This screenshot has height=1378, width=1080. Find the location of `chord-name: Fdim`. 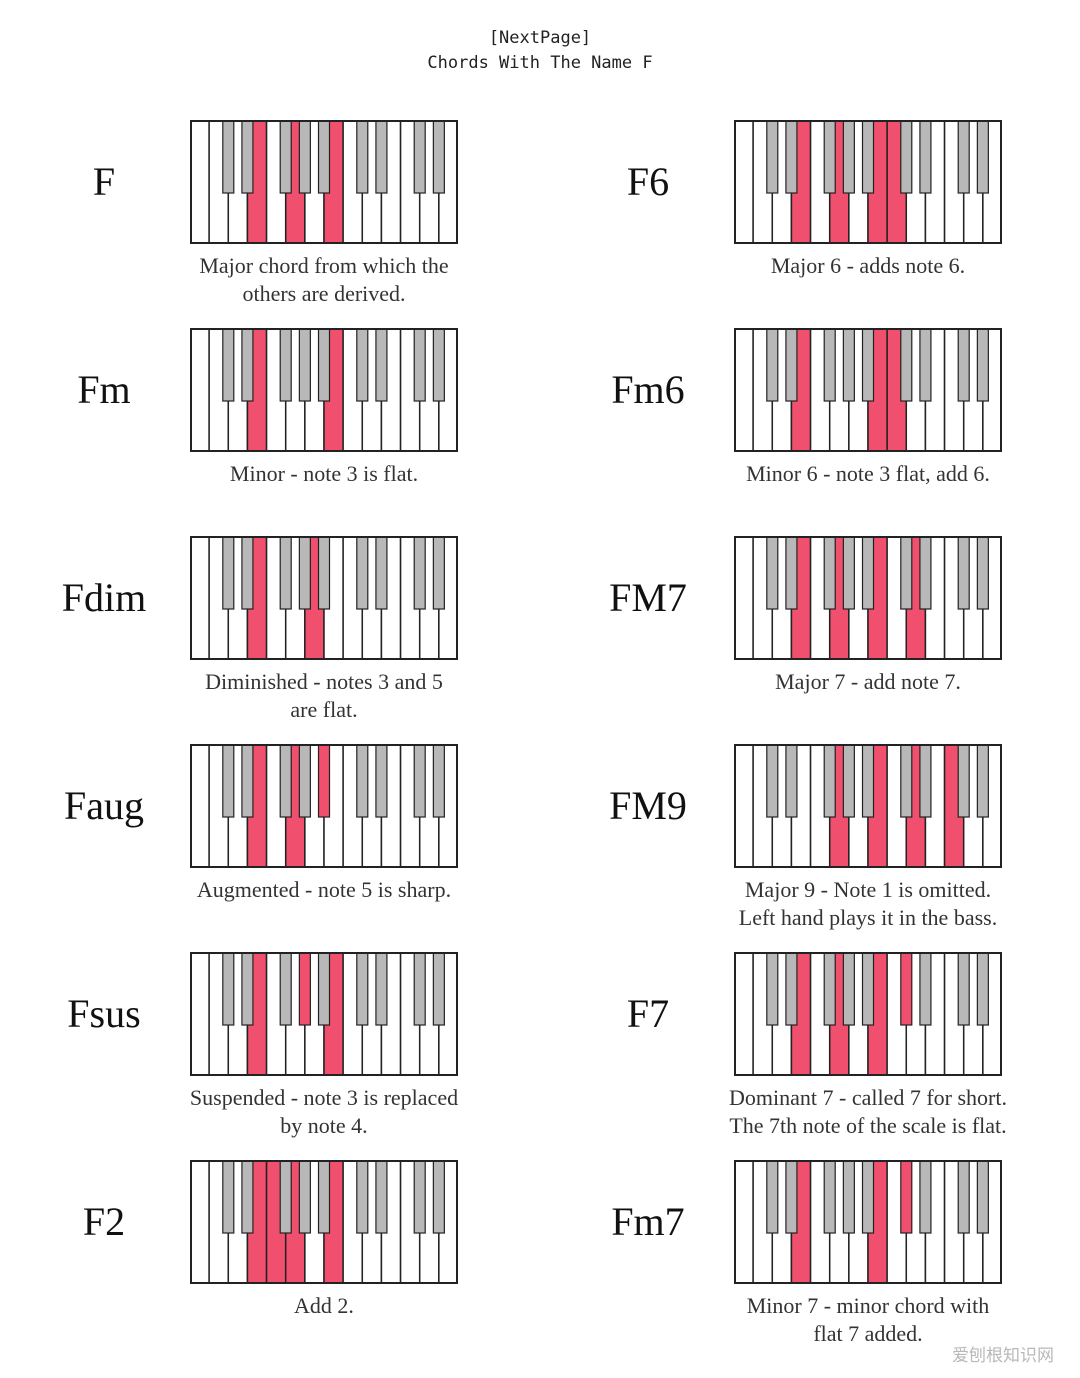

chord-name: Fdim is located at coordinates (104, 597).